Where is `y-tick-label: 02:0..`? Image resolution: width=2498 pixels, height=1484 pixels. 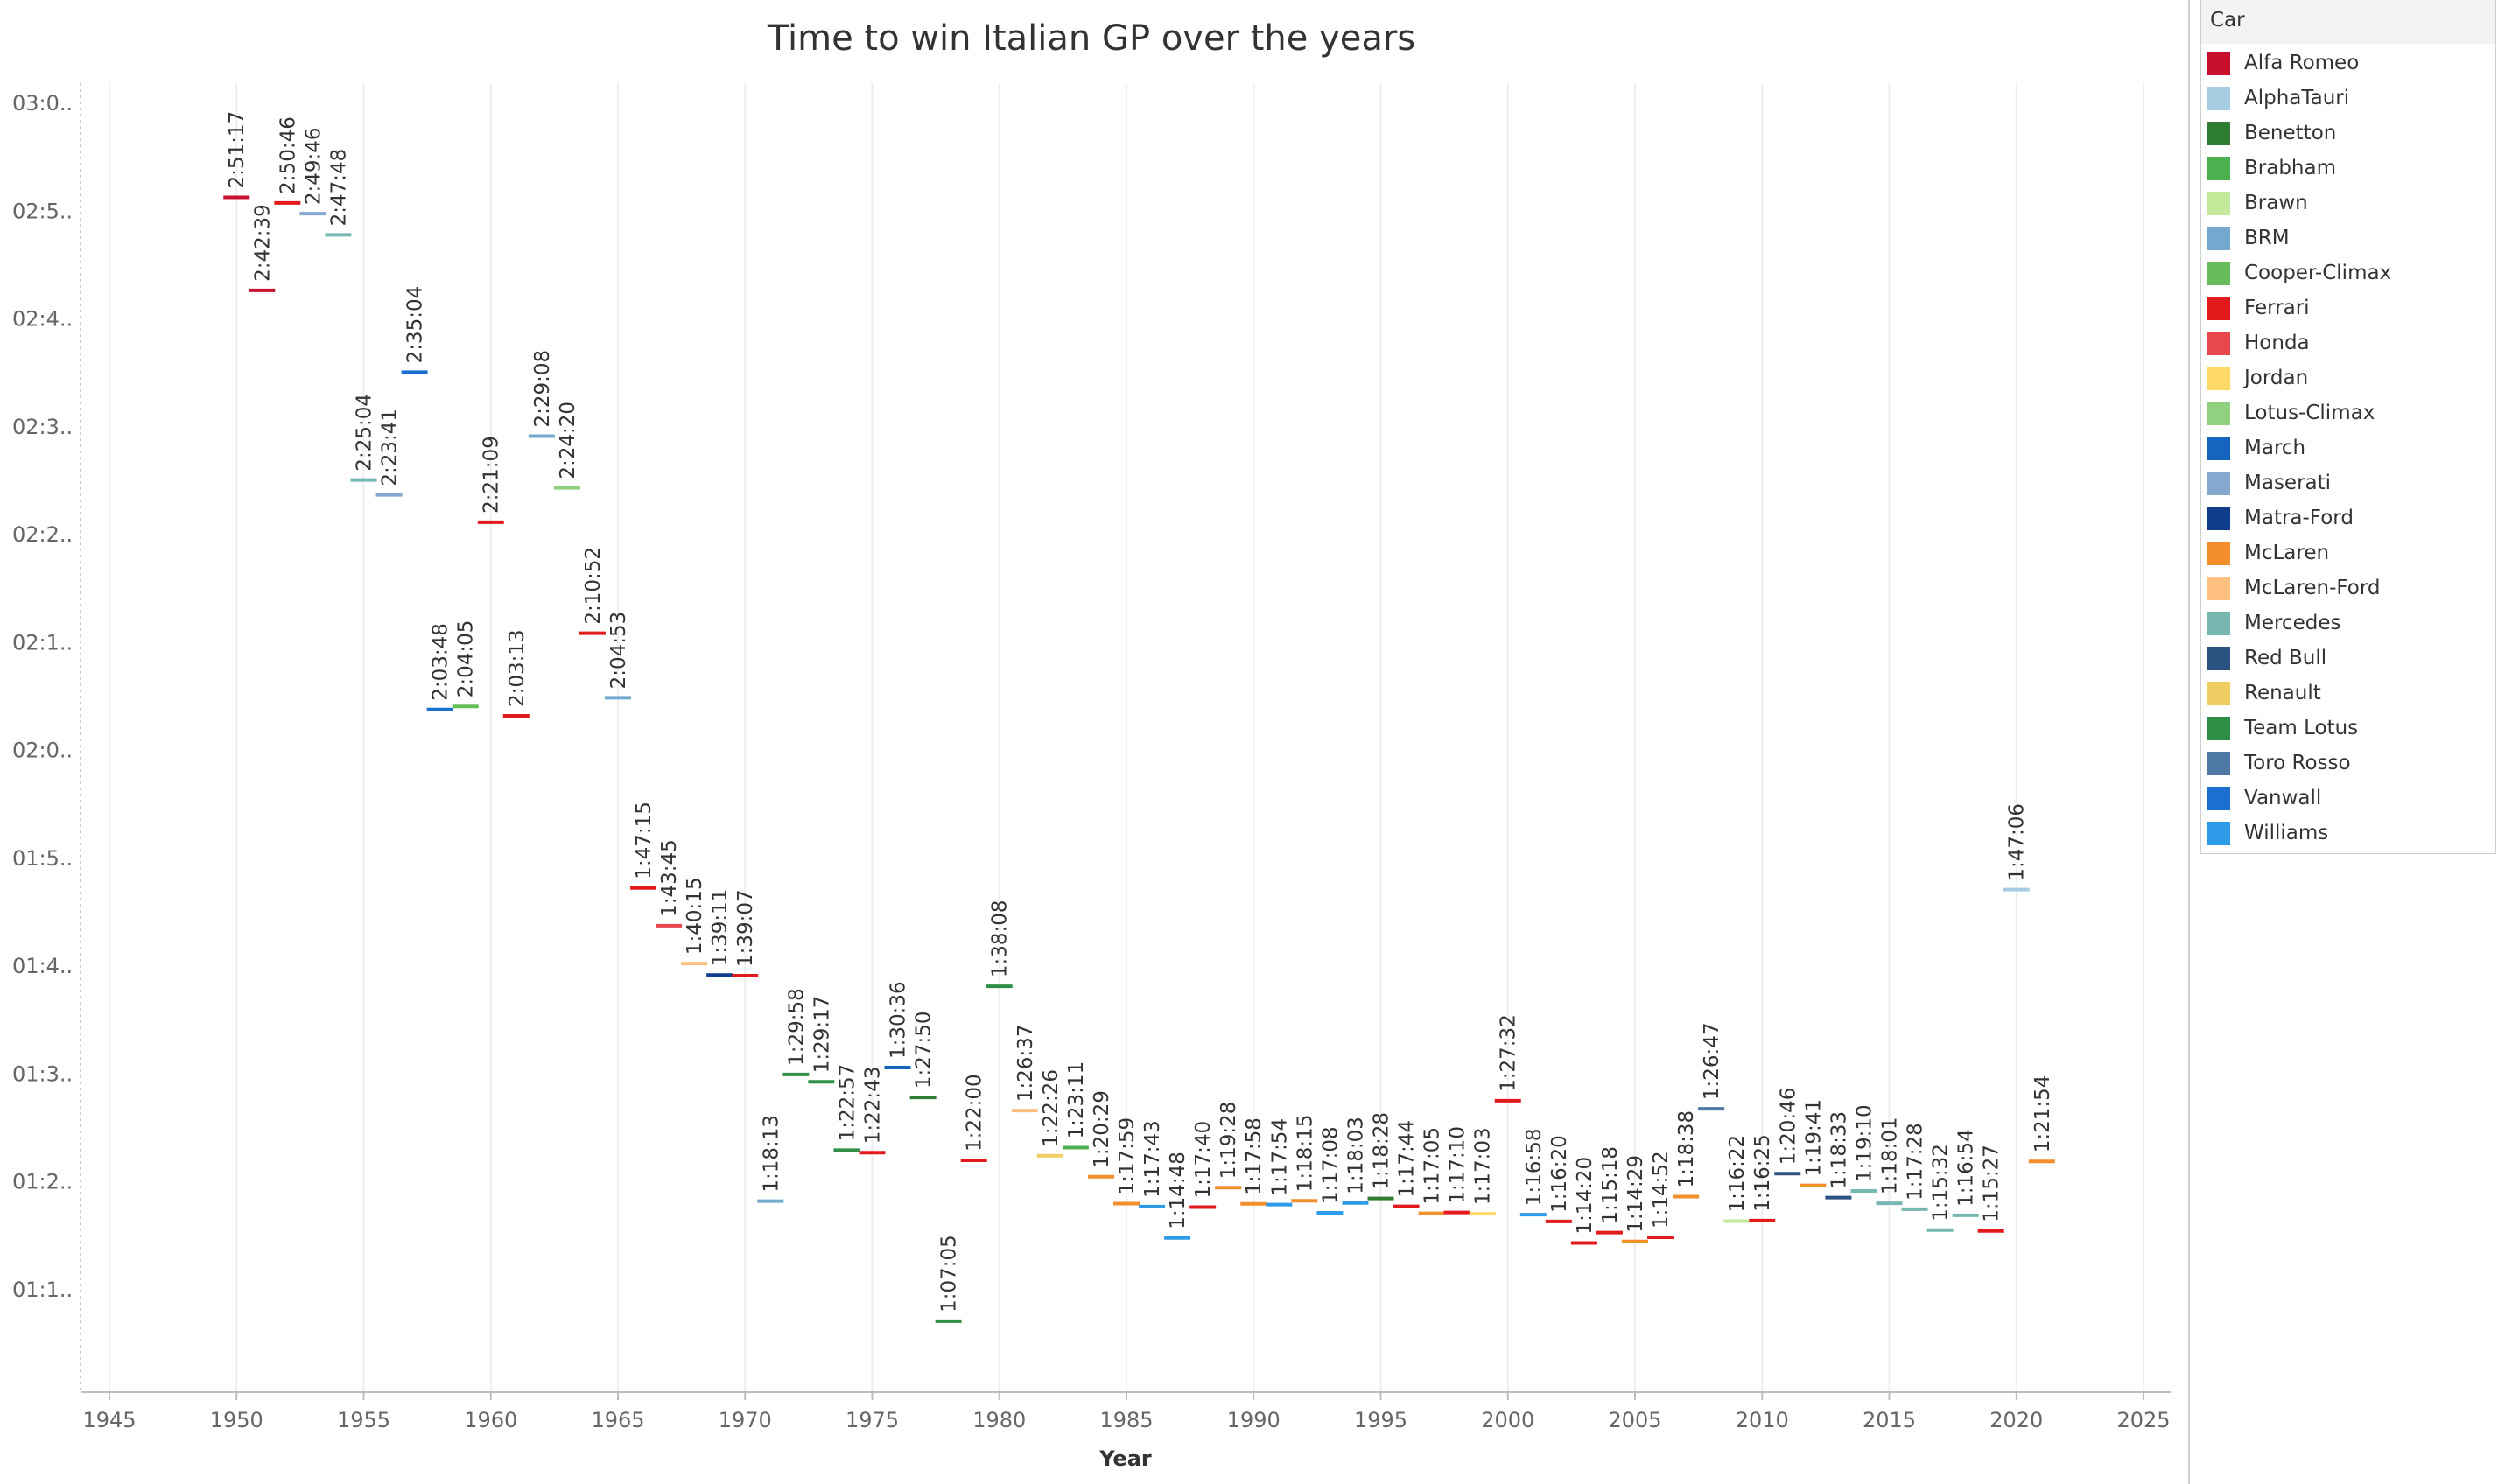
y-tick-label: 02:0.. is located at coordinates (42, 750).